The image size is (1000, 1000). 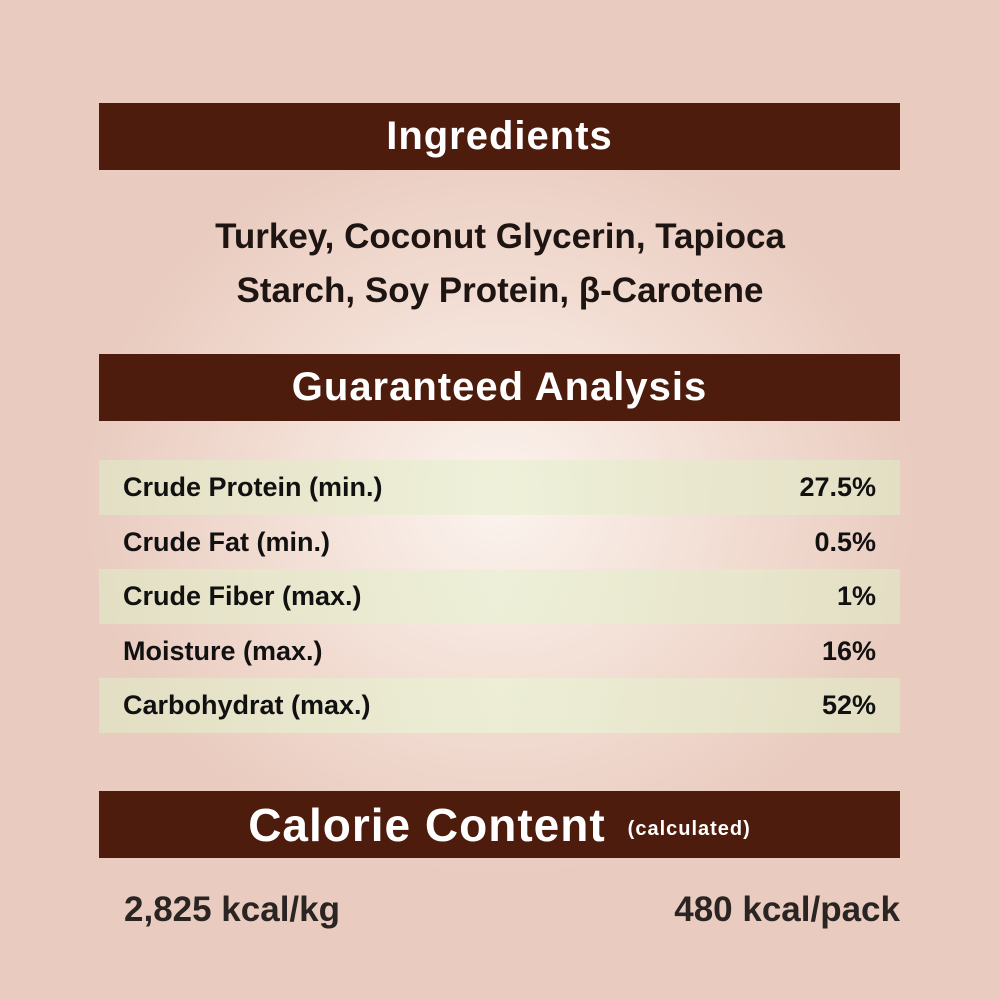 I want to click on analysis-value: 1%, so click(x=856, y=596).